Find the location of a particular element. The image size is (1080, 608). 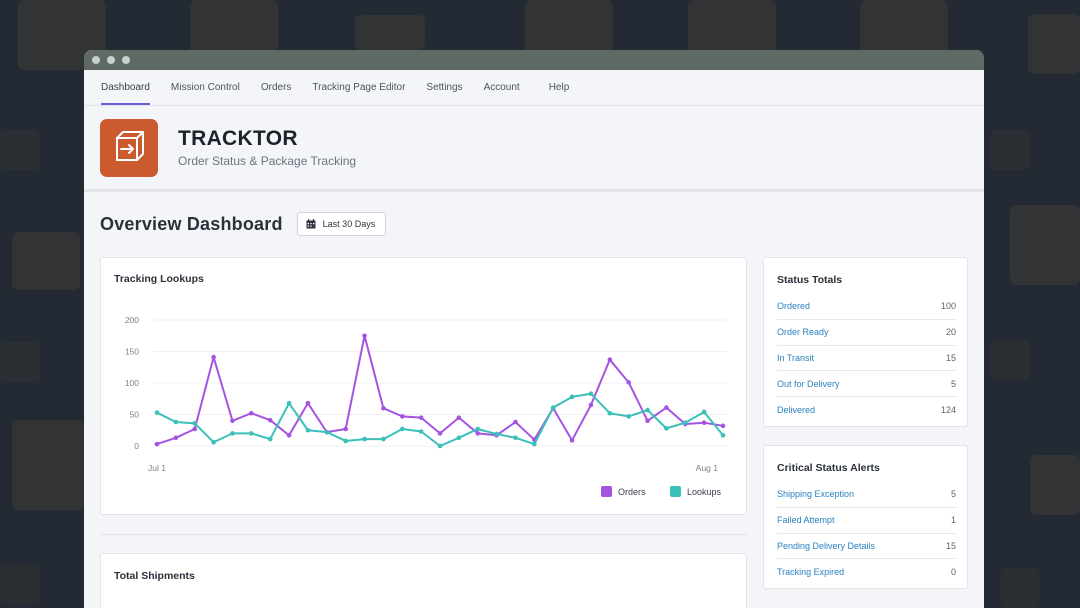

status-link-in-transit: In Transit is located at coordinates (796, 357).